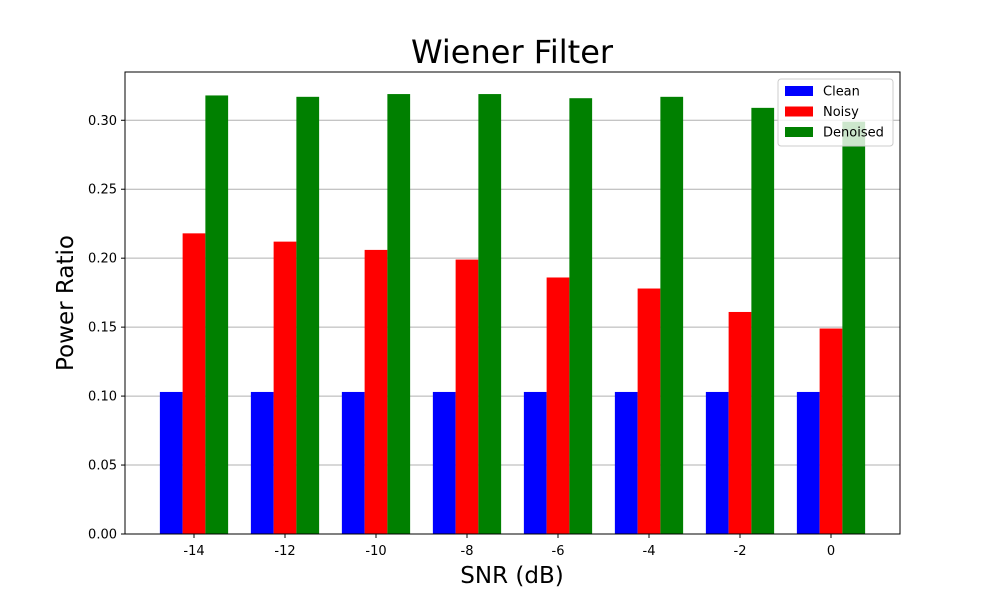 This screenshot has width=1000, height=605. What do you see at coordinates (467, 396) in the screenshot?
I see `bar-noisy--8` at bounding box center [467, 396].